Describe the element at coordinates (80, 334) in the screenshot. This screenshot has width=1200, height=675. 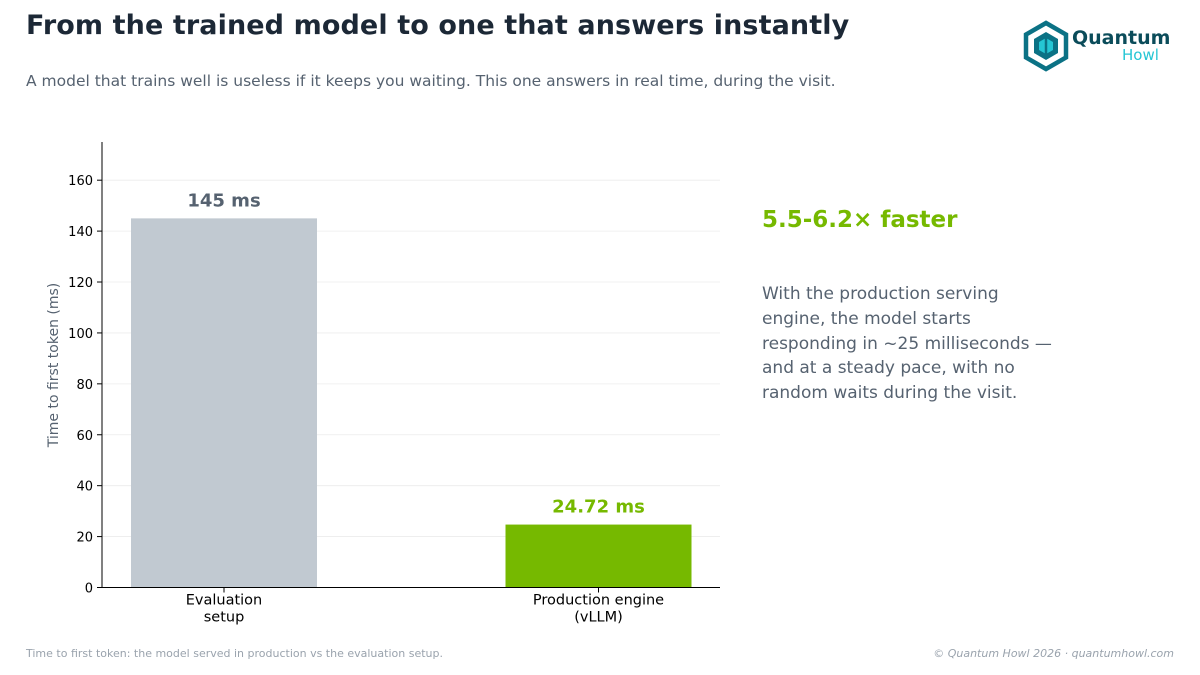
I see `y-tick-label: 100` at that location.